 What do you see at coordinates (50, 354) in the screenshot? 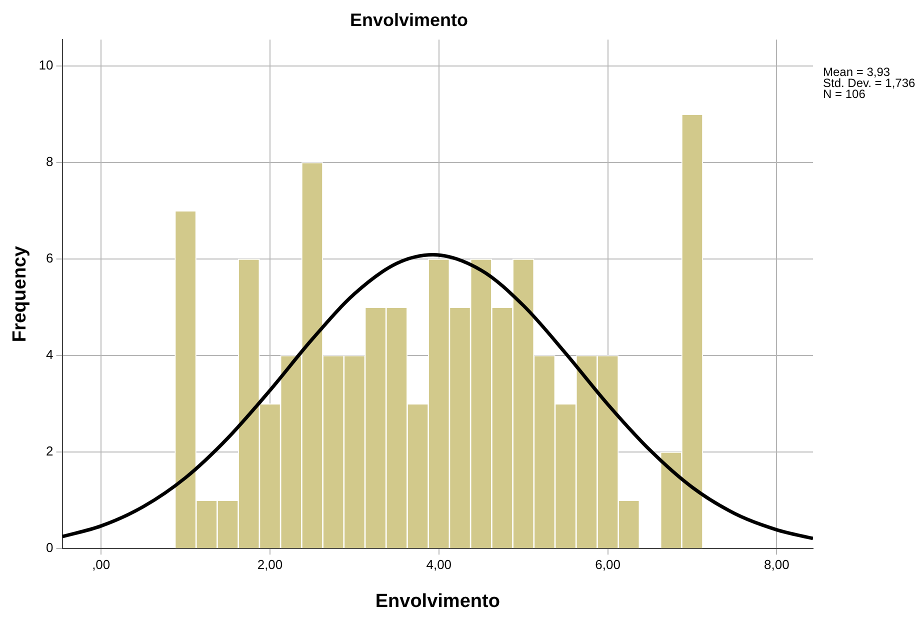
I see `y-tick-label: 4` at bounding box center [50, 354].